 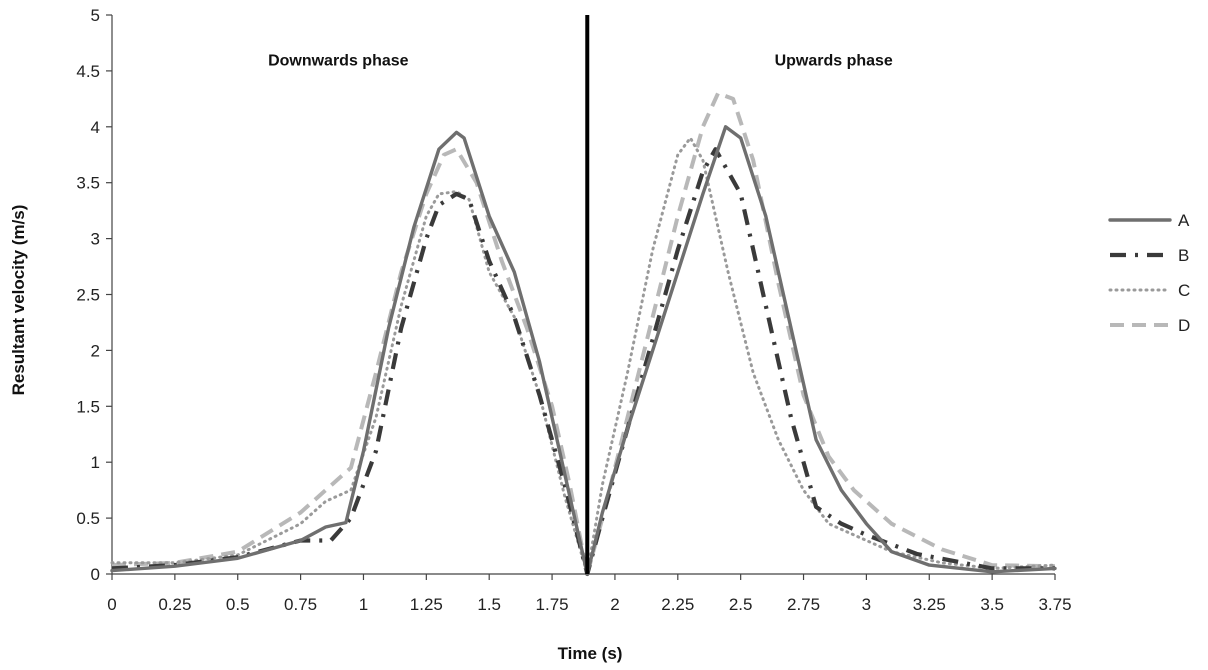 What do you see at coordinates (95, 15) in the screenshot?
I see `y-tick-label: 5` at bounding box center [95, 15].